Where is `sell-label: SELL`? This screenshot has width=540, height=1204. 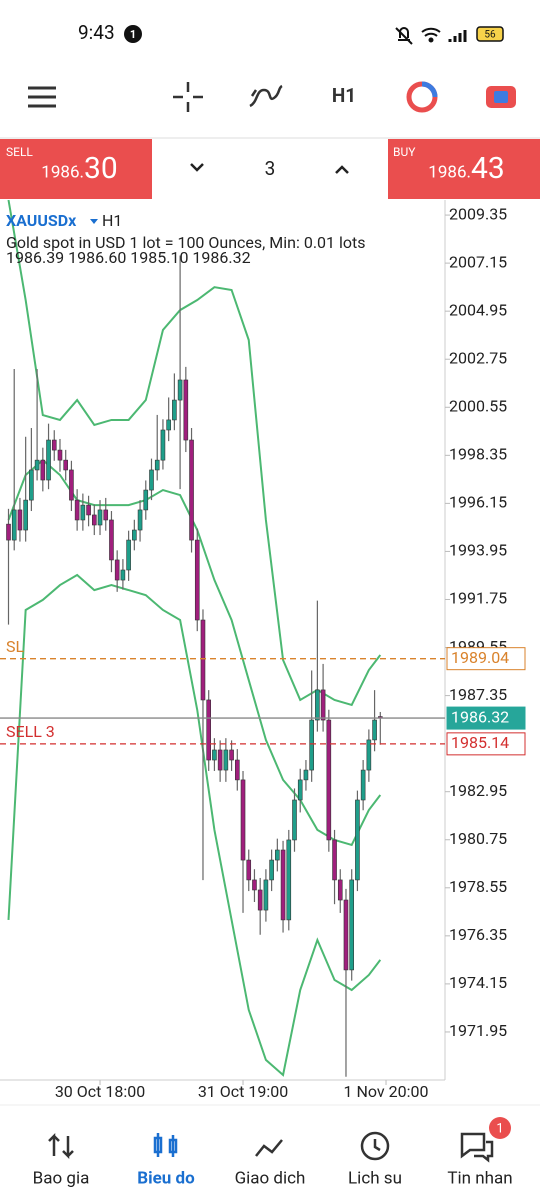
sell-label: SELL is located at coordinates (19, 152).